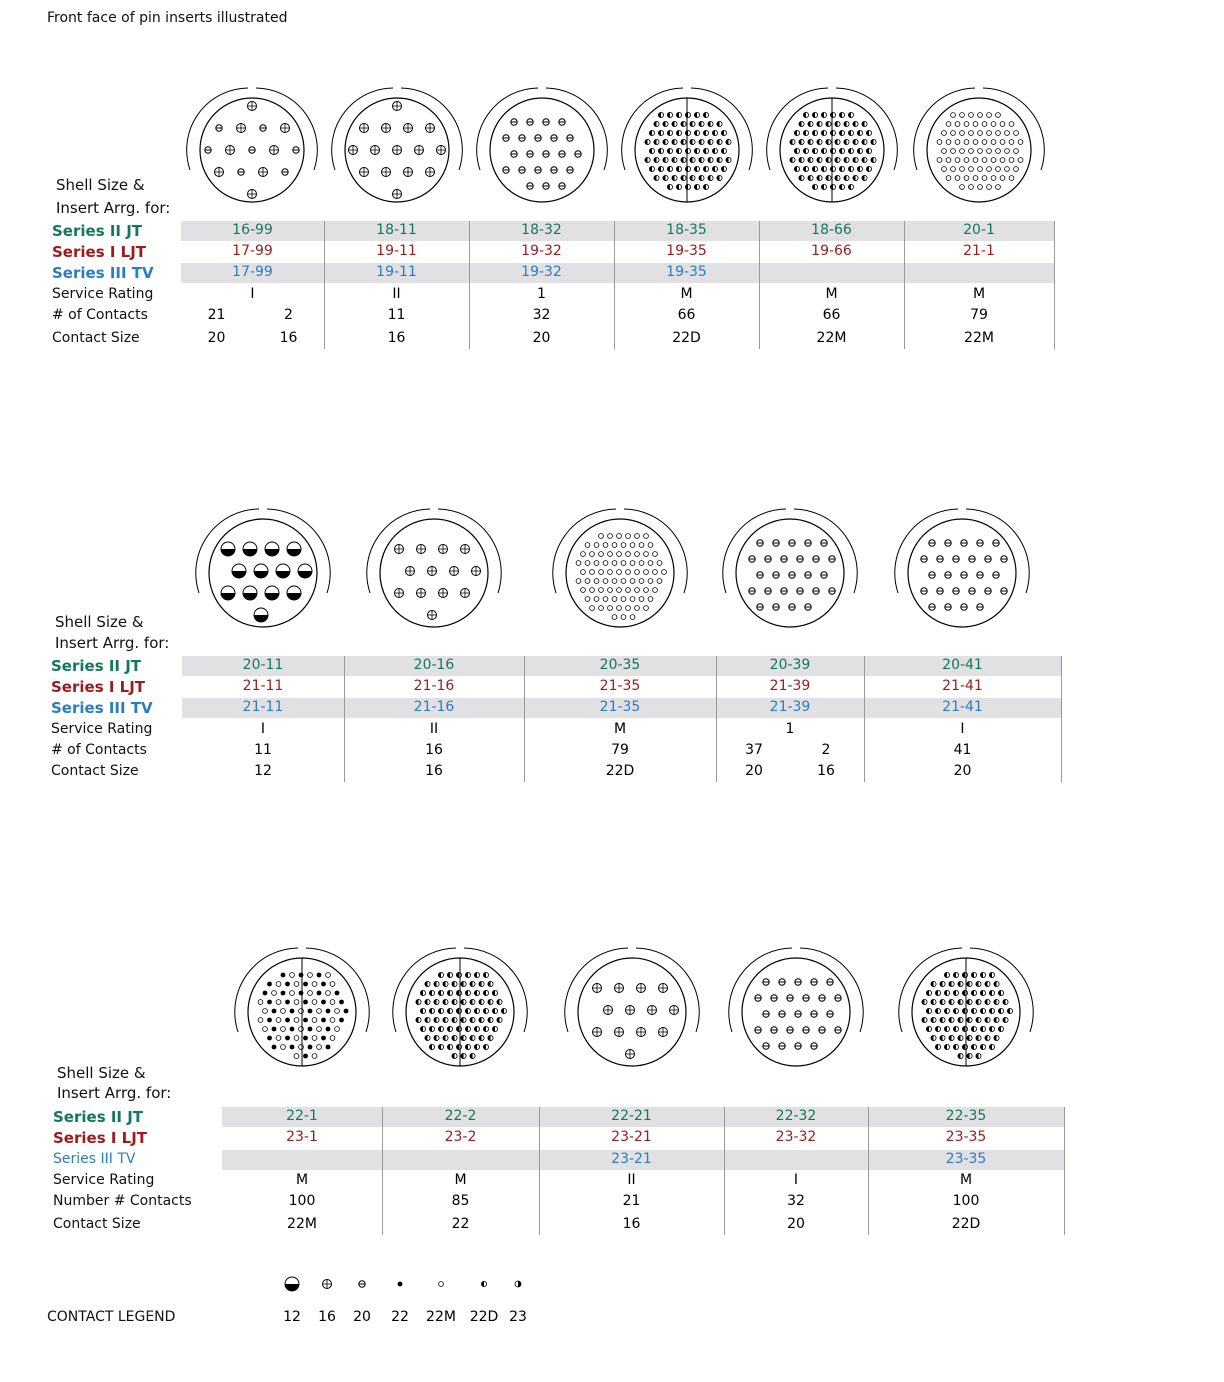 The height and width of the screenshot is (1382, 1224). I want to click on insert-arrangement: 17-99, so click(252, 272).